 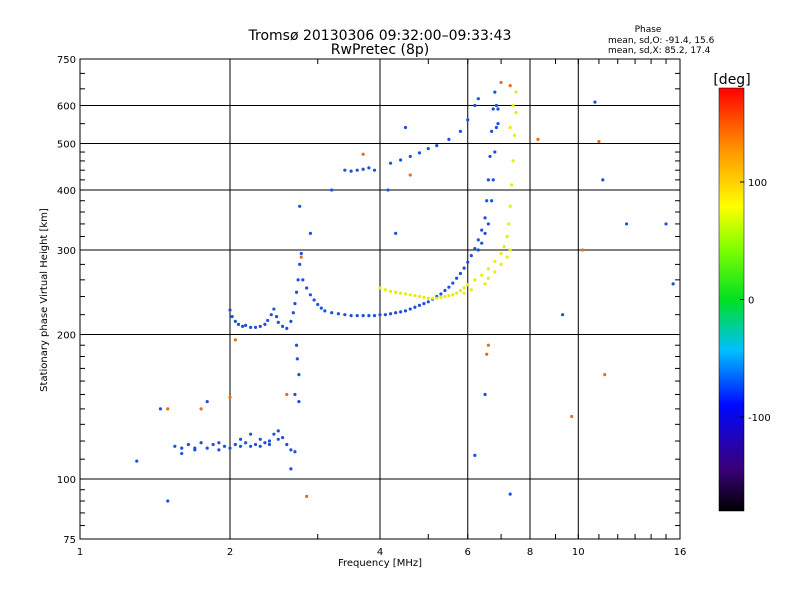 I want to click on chart-title: Tromsø 20130306 09:32:00–09:33:43, so click(x=380, y=36).